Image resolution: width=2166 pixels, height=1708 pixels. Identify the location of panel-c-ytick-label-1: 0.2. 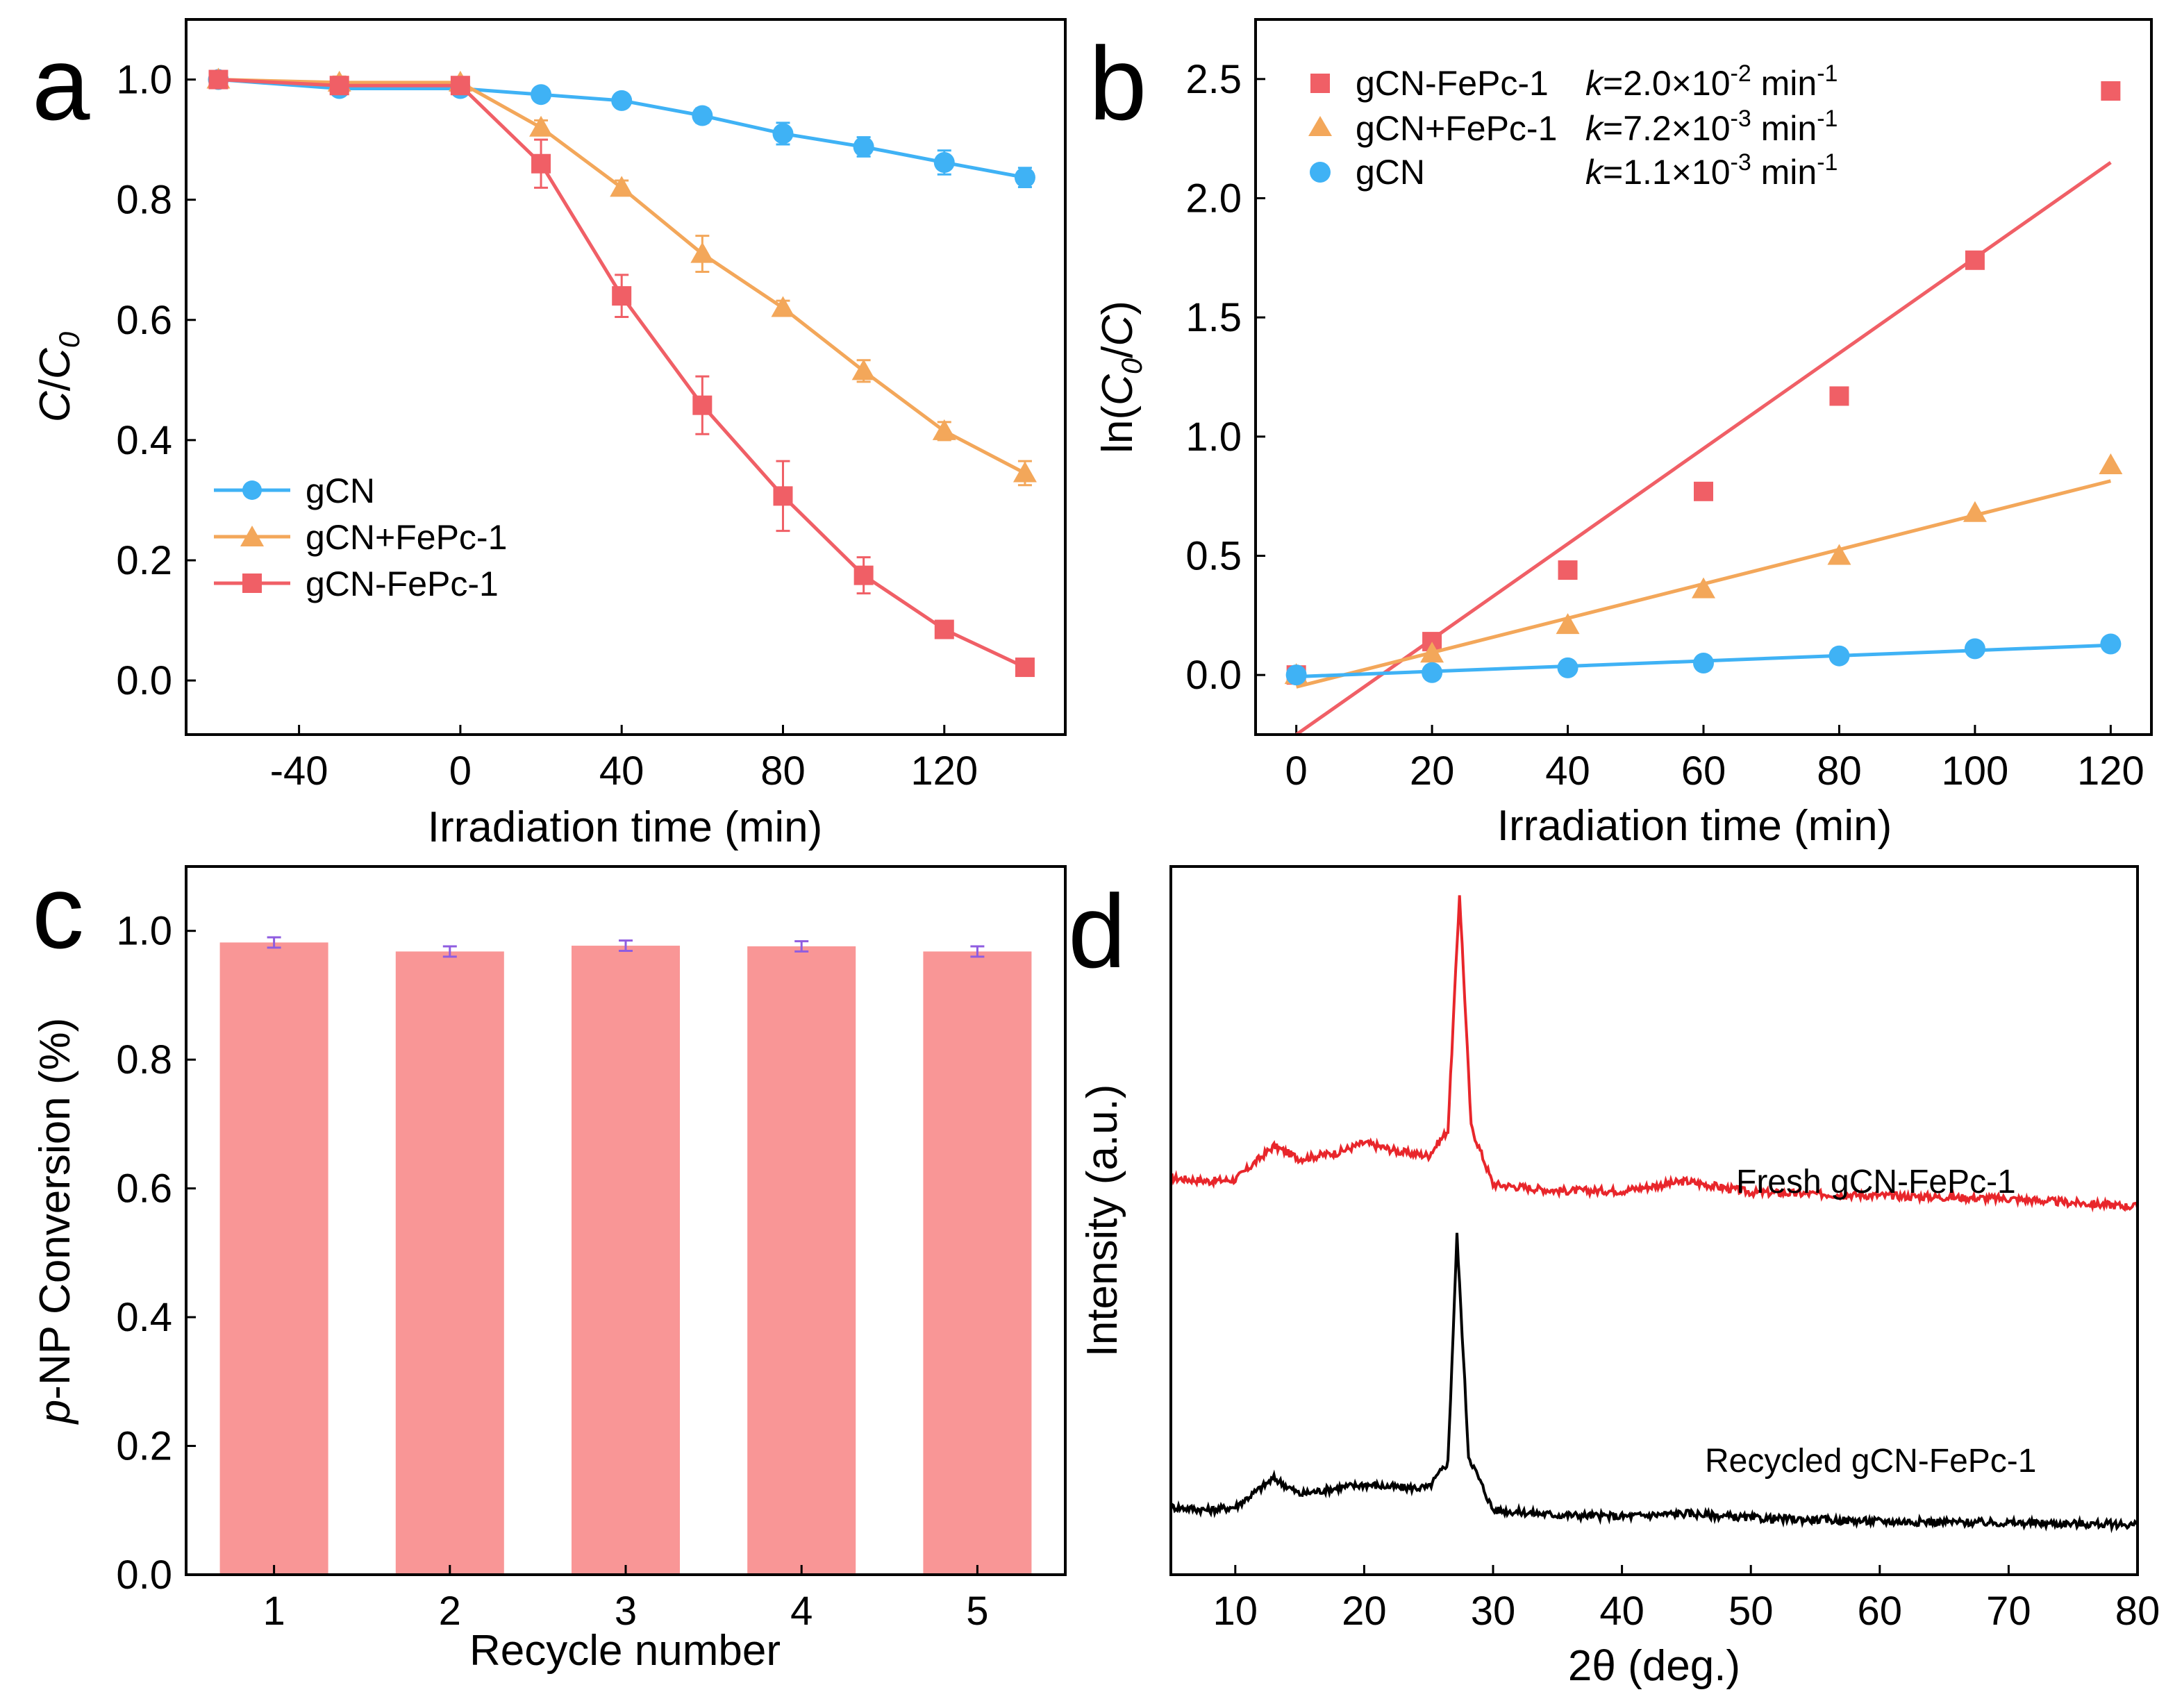
(144, 1446).